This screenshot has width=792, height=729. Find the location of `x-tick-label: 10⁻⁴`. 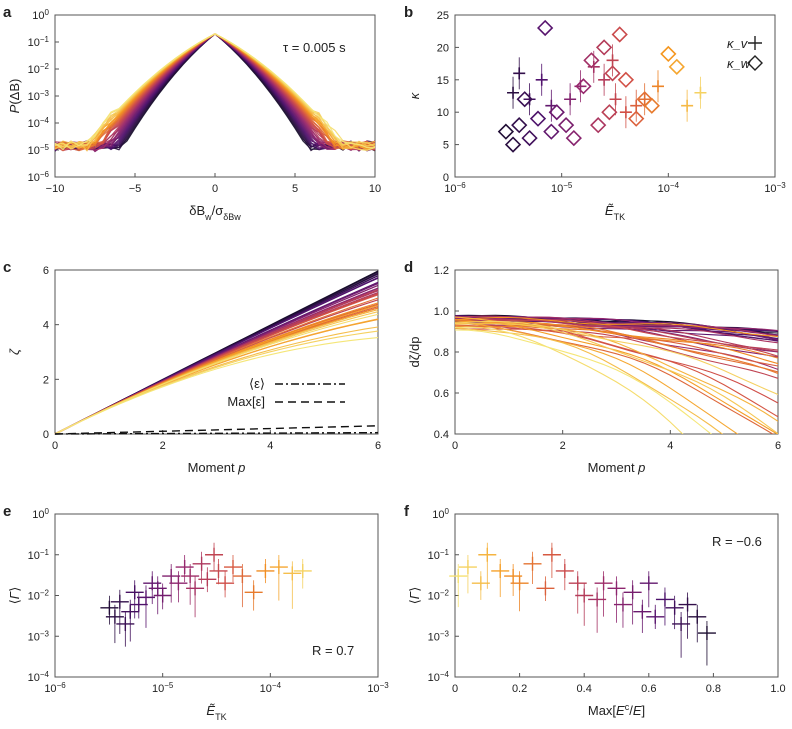

x-tick-label: 10⁻⁴ is located at coordinates (669, 188).